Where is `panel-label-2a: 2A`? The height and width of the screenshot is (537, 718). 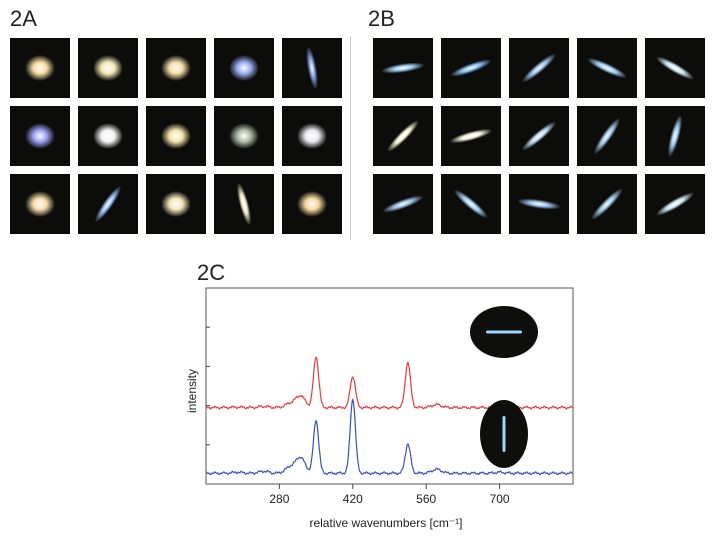
panel-label-2a: 2A is located at coordinates (23, 18).